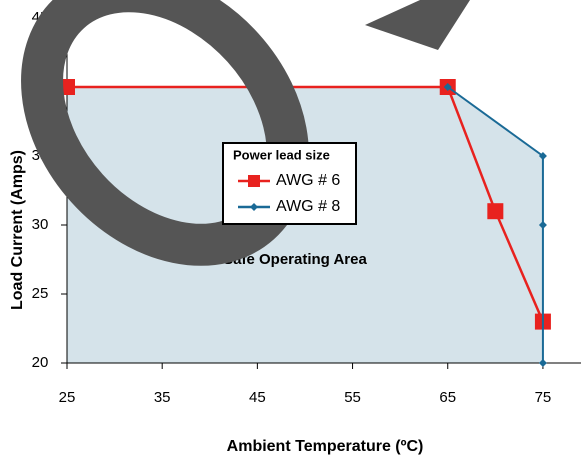 The width and height of the screenshot is (586, 461). I want to click on x-tick-label: 25, so click(67, 397).